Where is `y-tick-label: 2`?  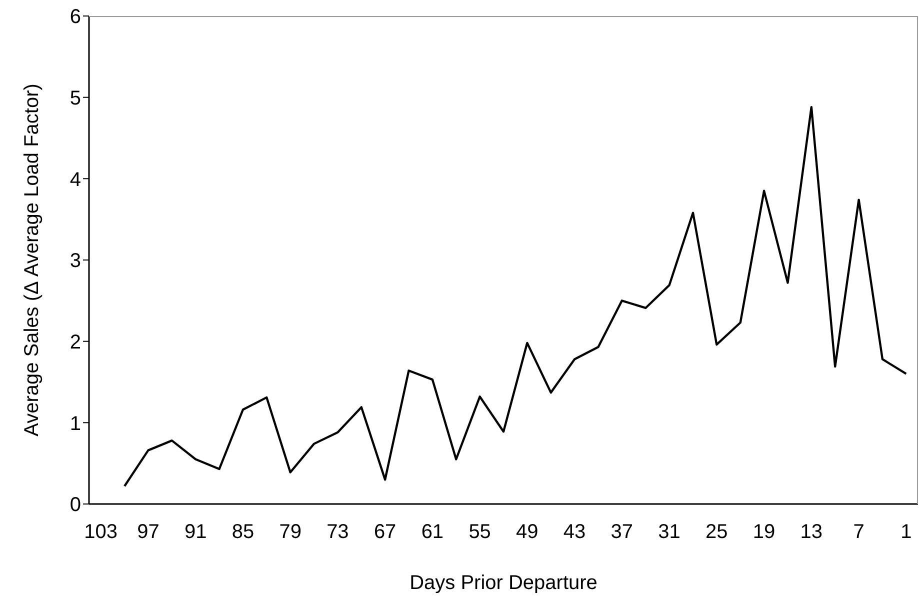
y-tick-label: 2 is located at coordinates (75, 342).